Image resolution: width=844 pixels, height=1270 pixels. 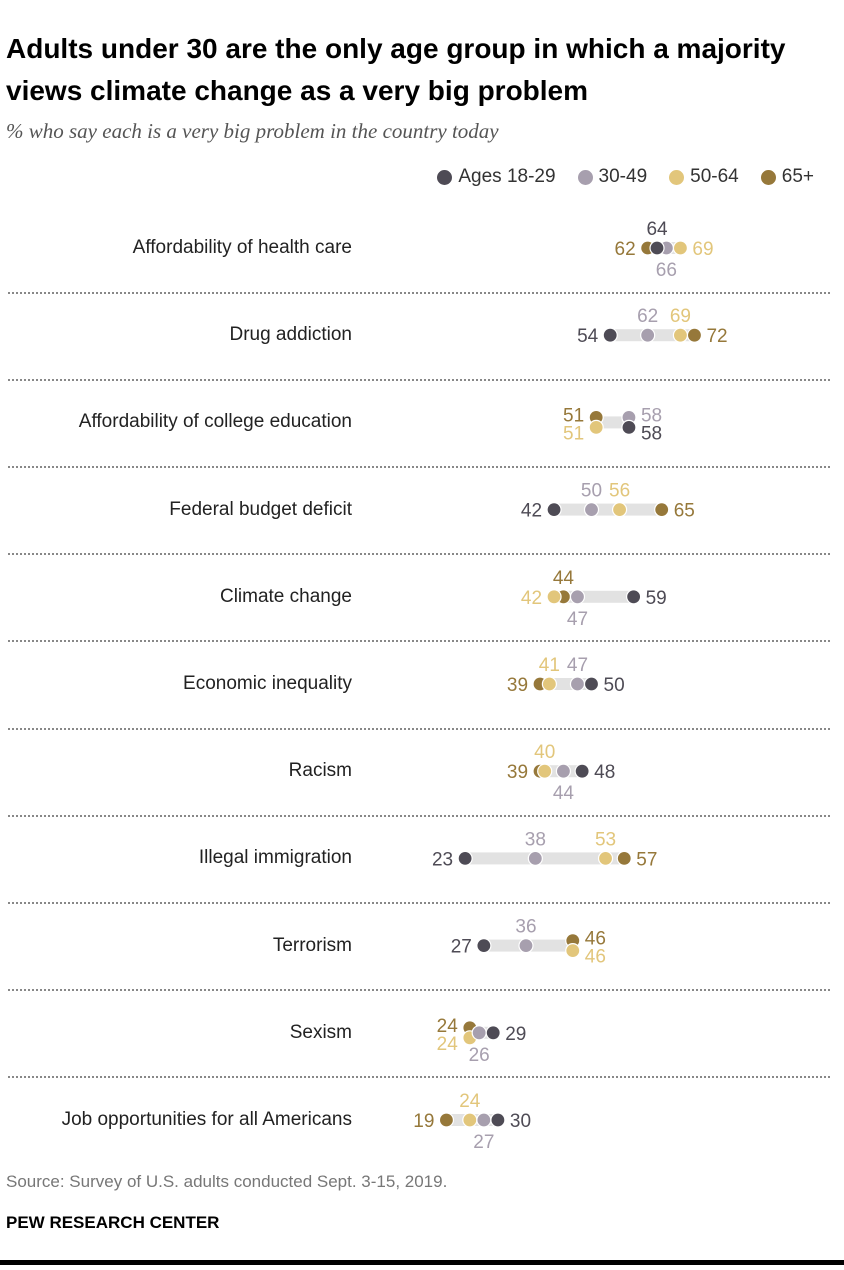 What do you see at coordinates (564, 578) in the screenshot?
I see `value-label: 44` at bounding box center [564, 578].